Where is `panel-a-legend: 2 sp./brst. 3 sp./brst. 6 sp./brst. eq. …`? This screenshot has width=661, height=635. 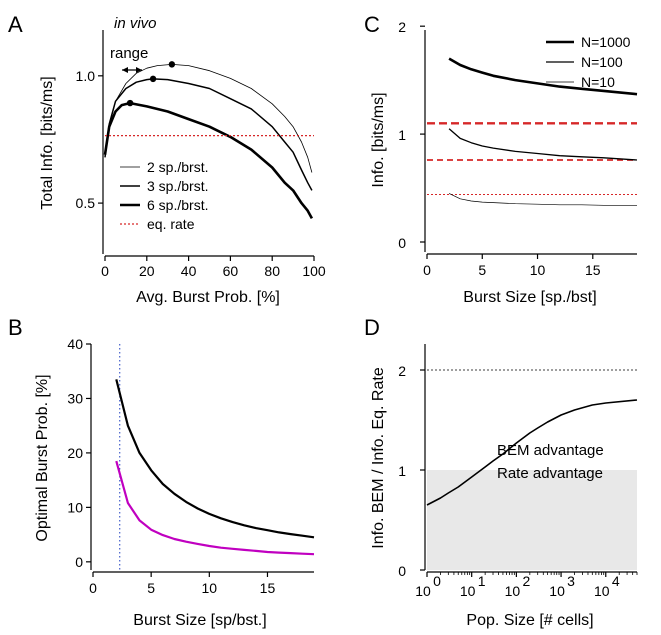 panel-a-legend: 2 sp./brst. 3 sp./brst. 6 sp./brst. eq. … is located at coordinates (164, 195).